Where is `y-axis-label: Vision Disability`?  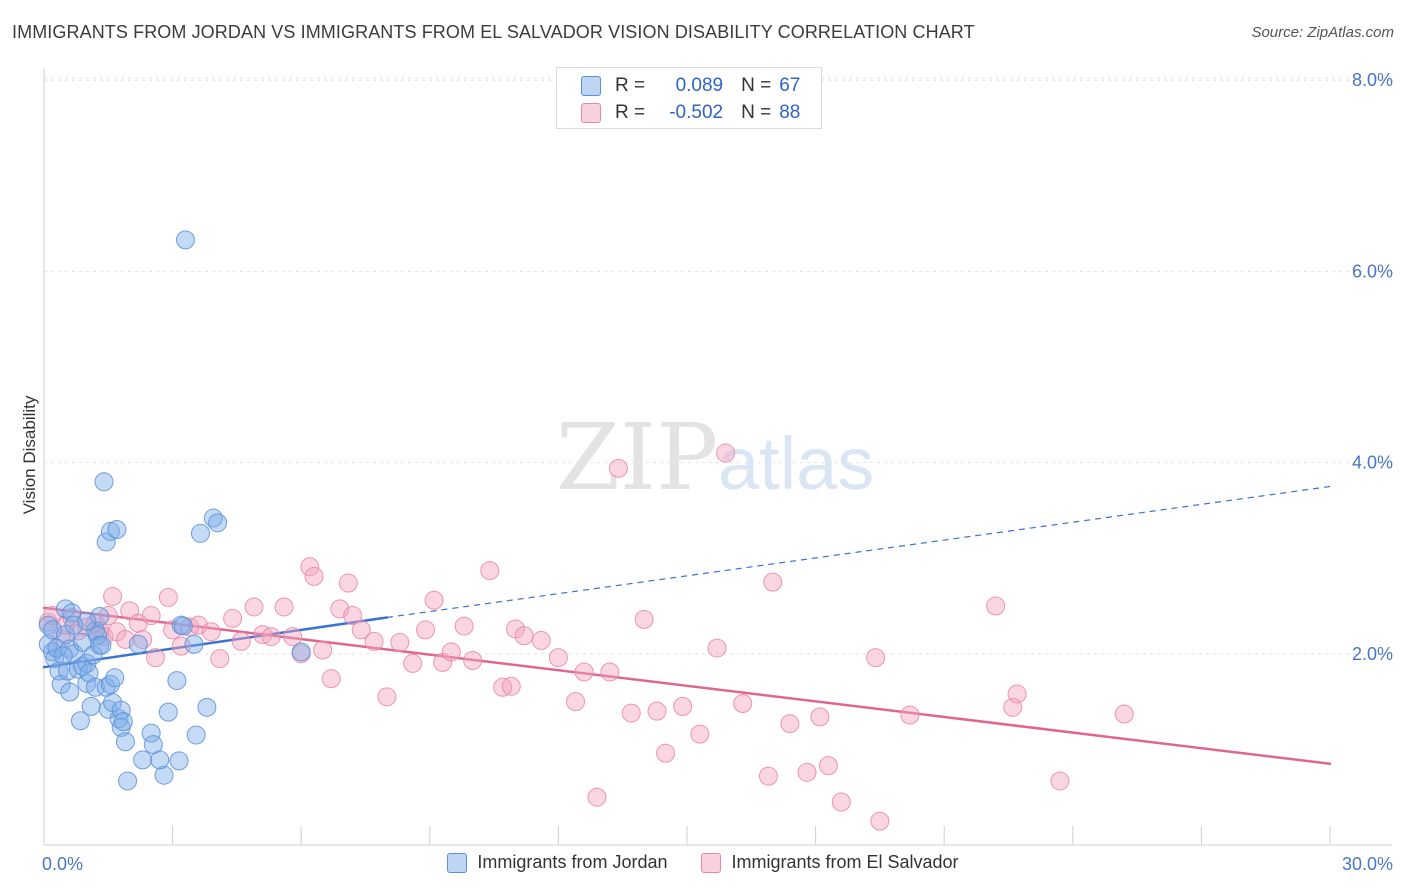
y-axis-label: Vision Disability is located at coordinates (29, 454).